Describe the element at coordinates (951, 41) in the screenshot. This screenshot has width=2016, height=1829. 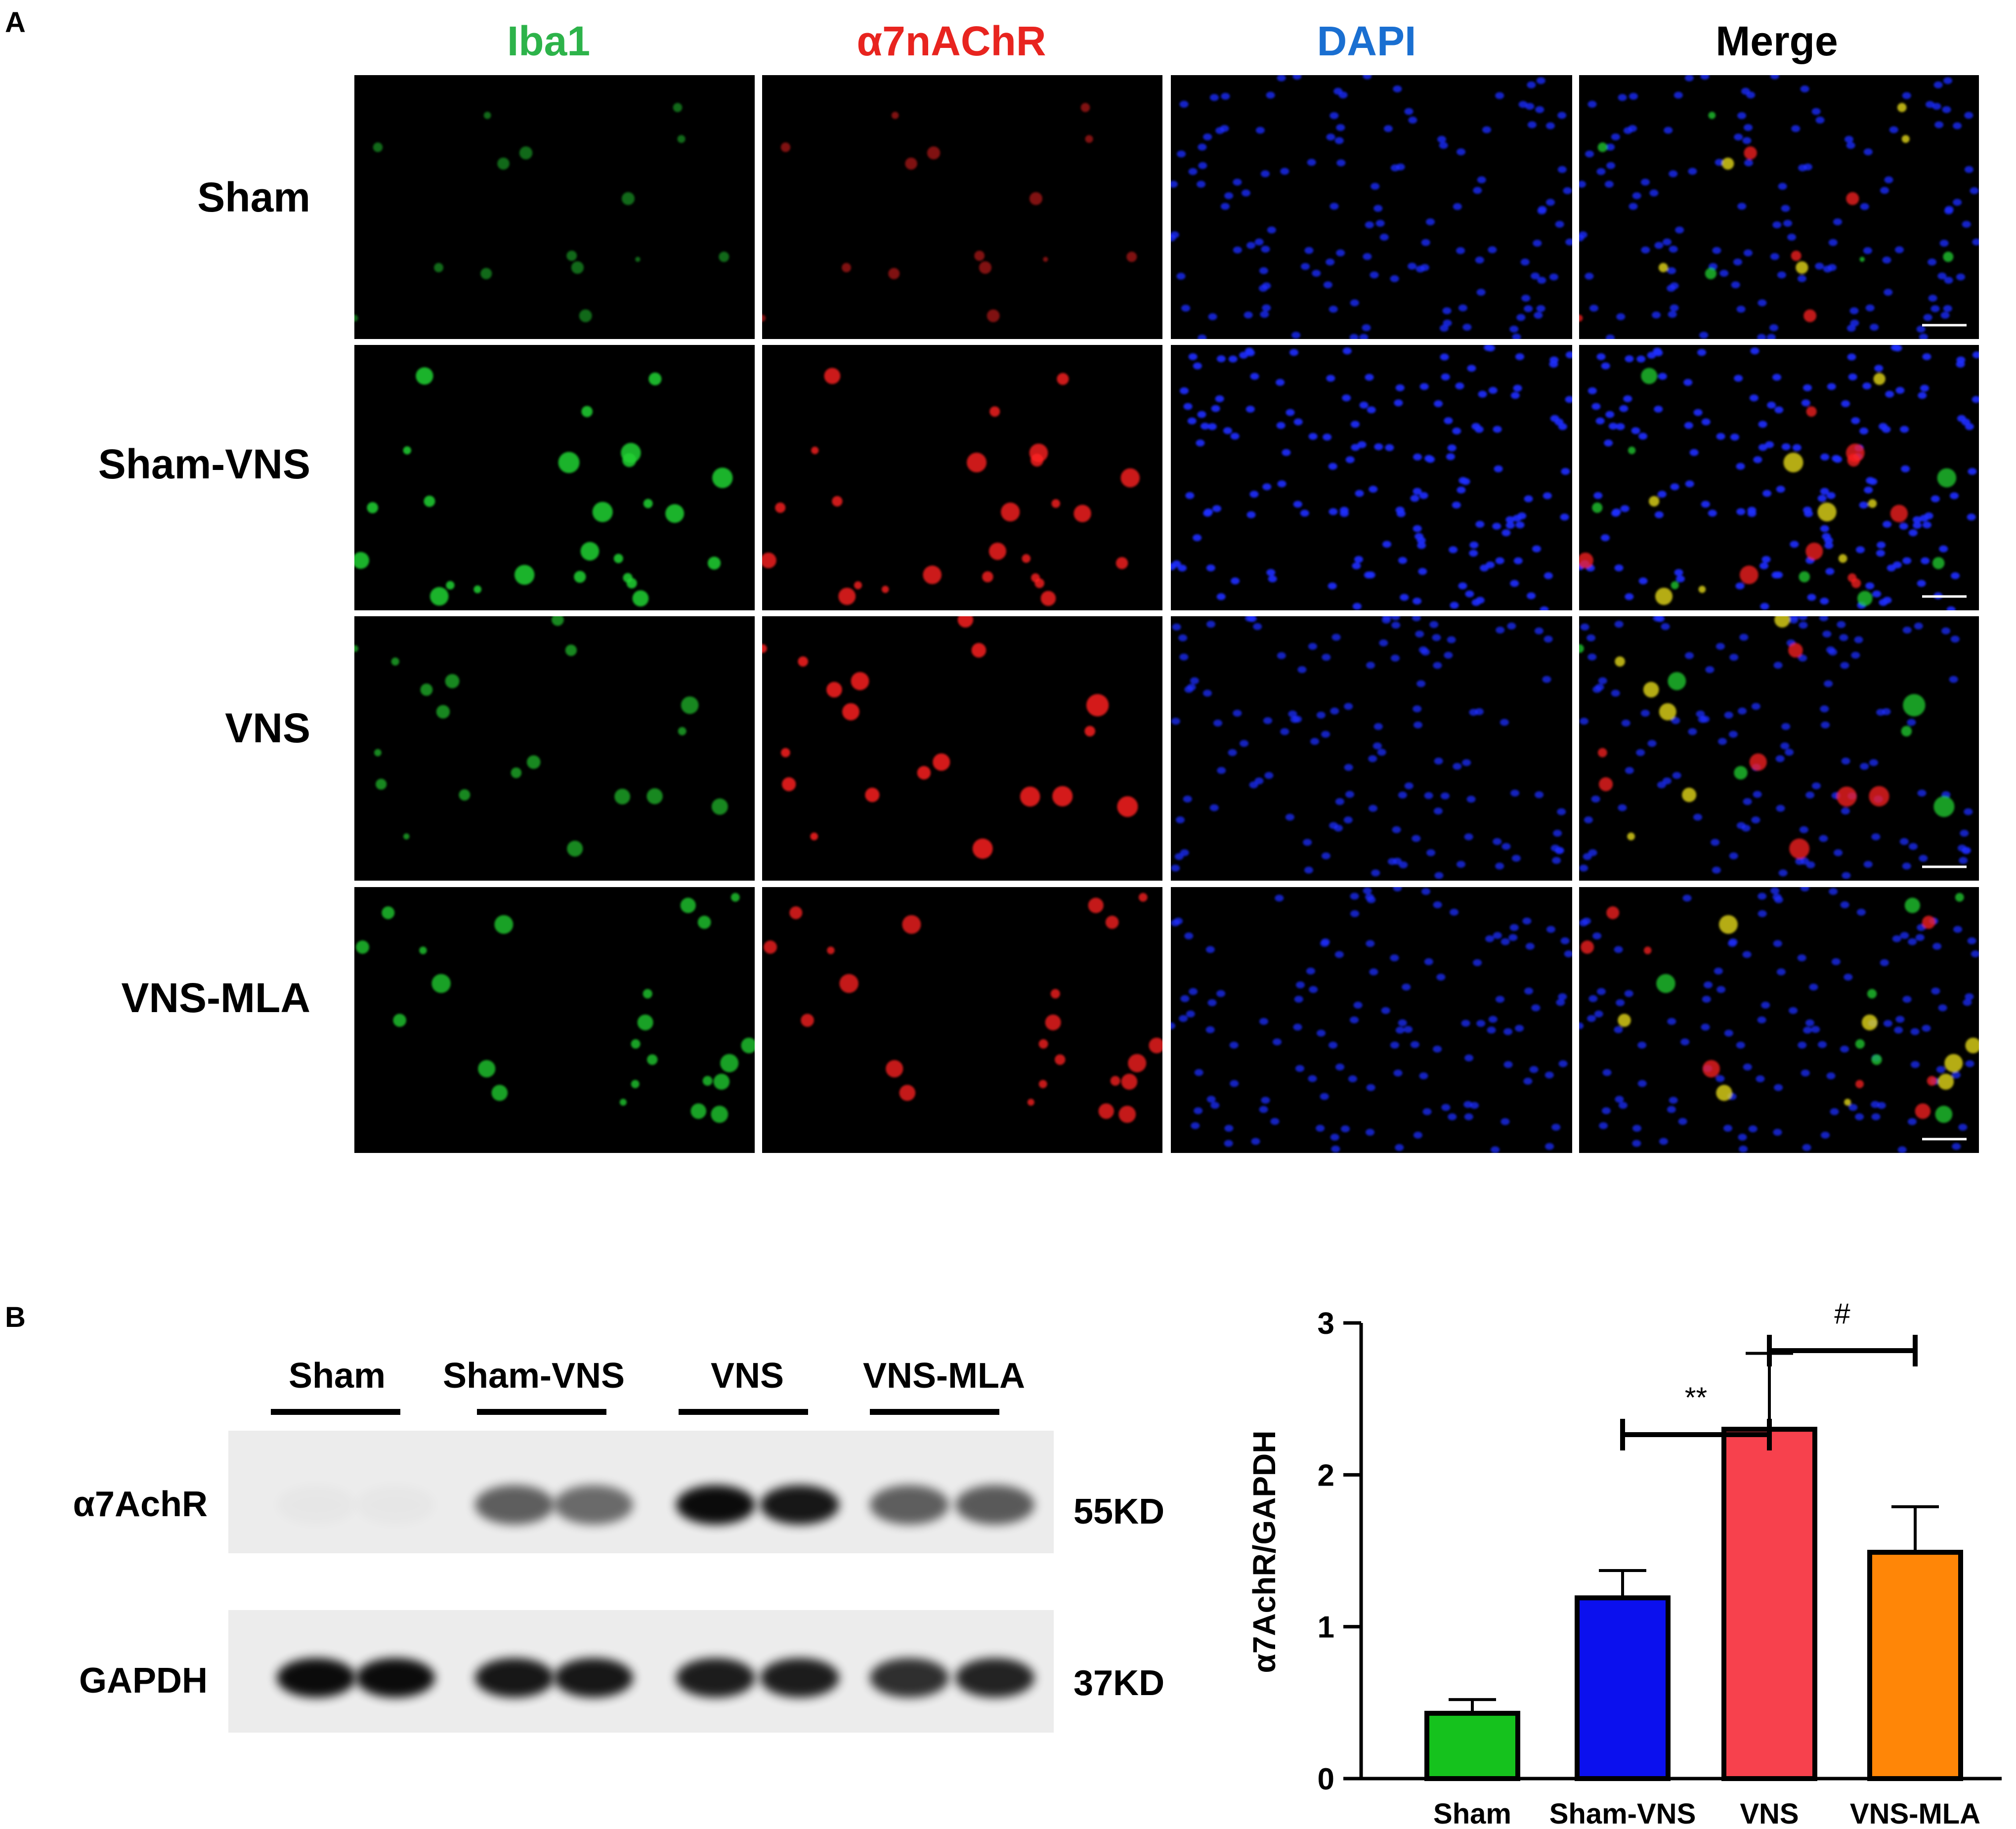
I see `column-header-a7nachr: α7nAChR` at that location.